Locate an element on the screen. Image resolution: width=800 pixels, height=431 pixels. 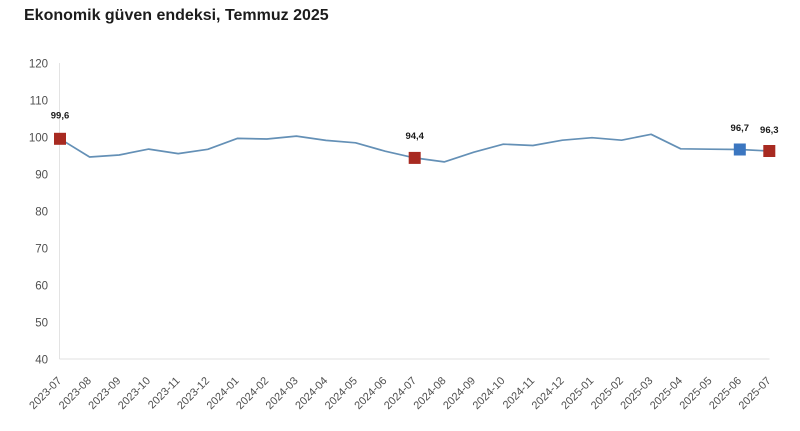
svg-text: 60 is located at coordinates (41, 287).